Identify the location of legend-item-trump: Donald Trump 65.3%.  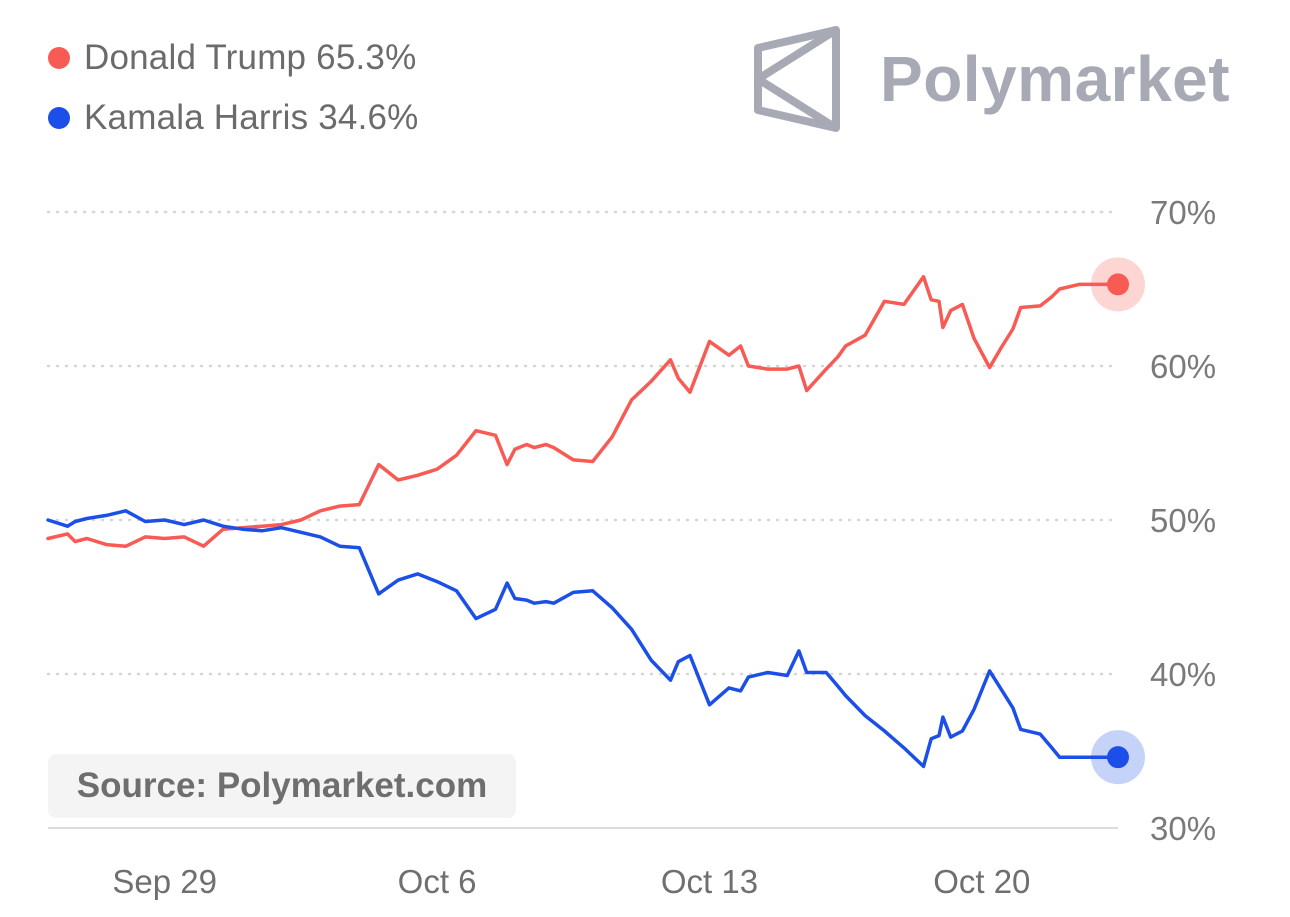
(233, 58).